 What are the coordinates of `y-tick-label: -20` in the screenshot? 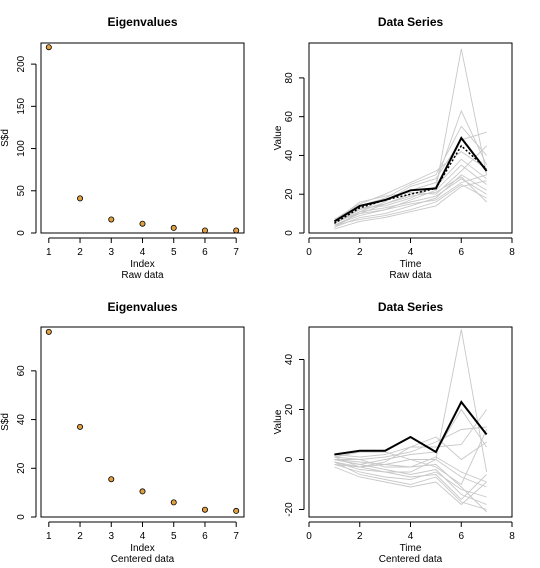 It's located at (289, 509).